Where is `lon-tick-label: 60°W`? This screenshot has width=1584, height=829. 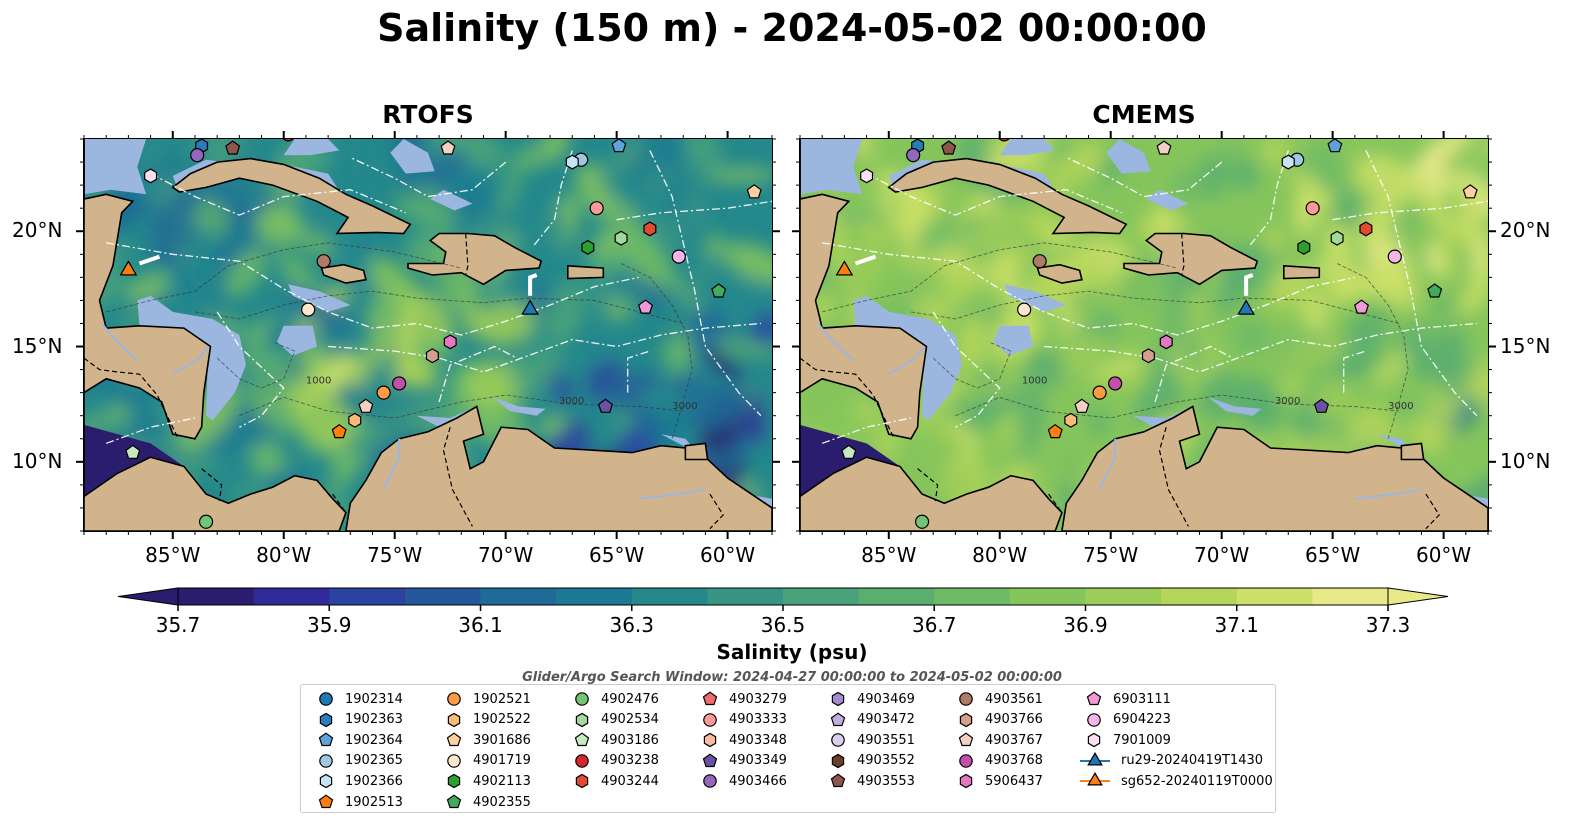
lon-tick-label: 60°W is located at coordinates (1443, 555).